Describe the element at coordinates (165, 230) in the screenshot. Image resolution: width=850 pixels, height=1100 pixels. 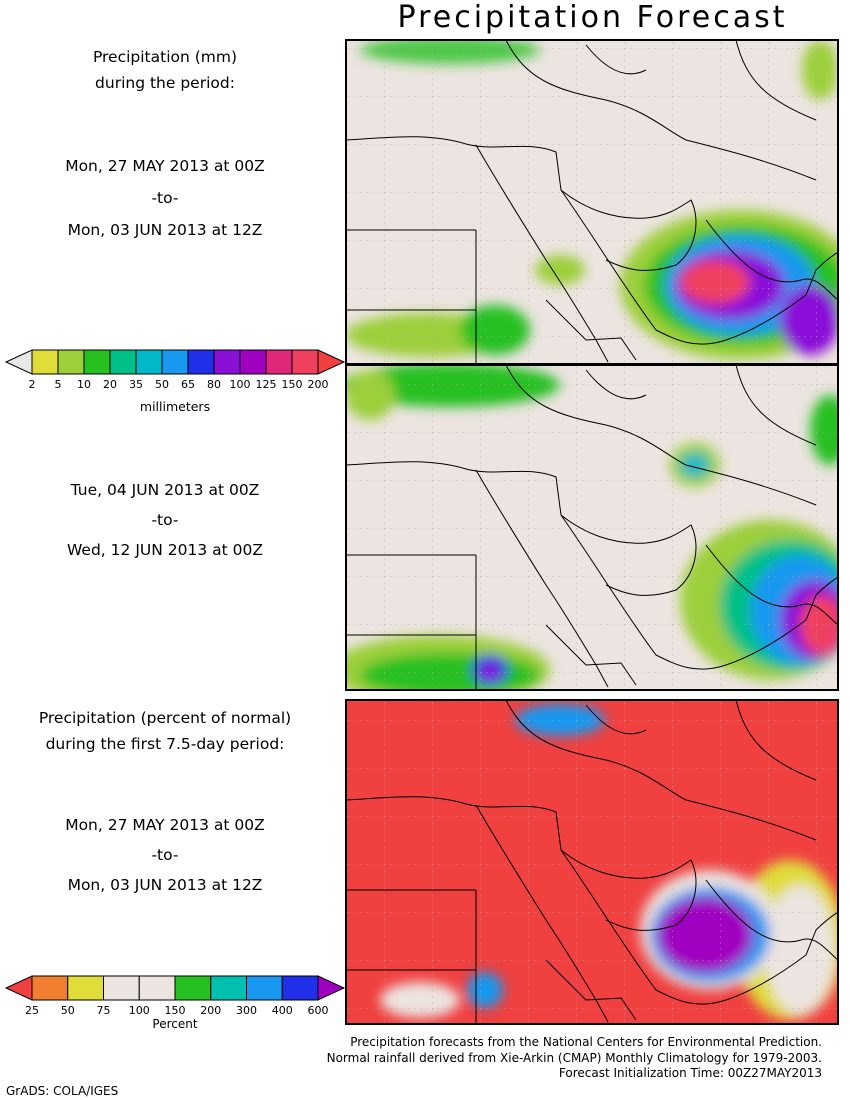
I see `panel1-end: Mon, 03 JUN 2013 at 12Z` at that location.